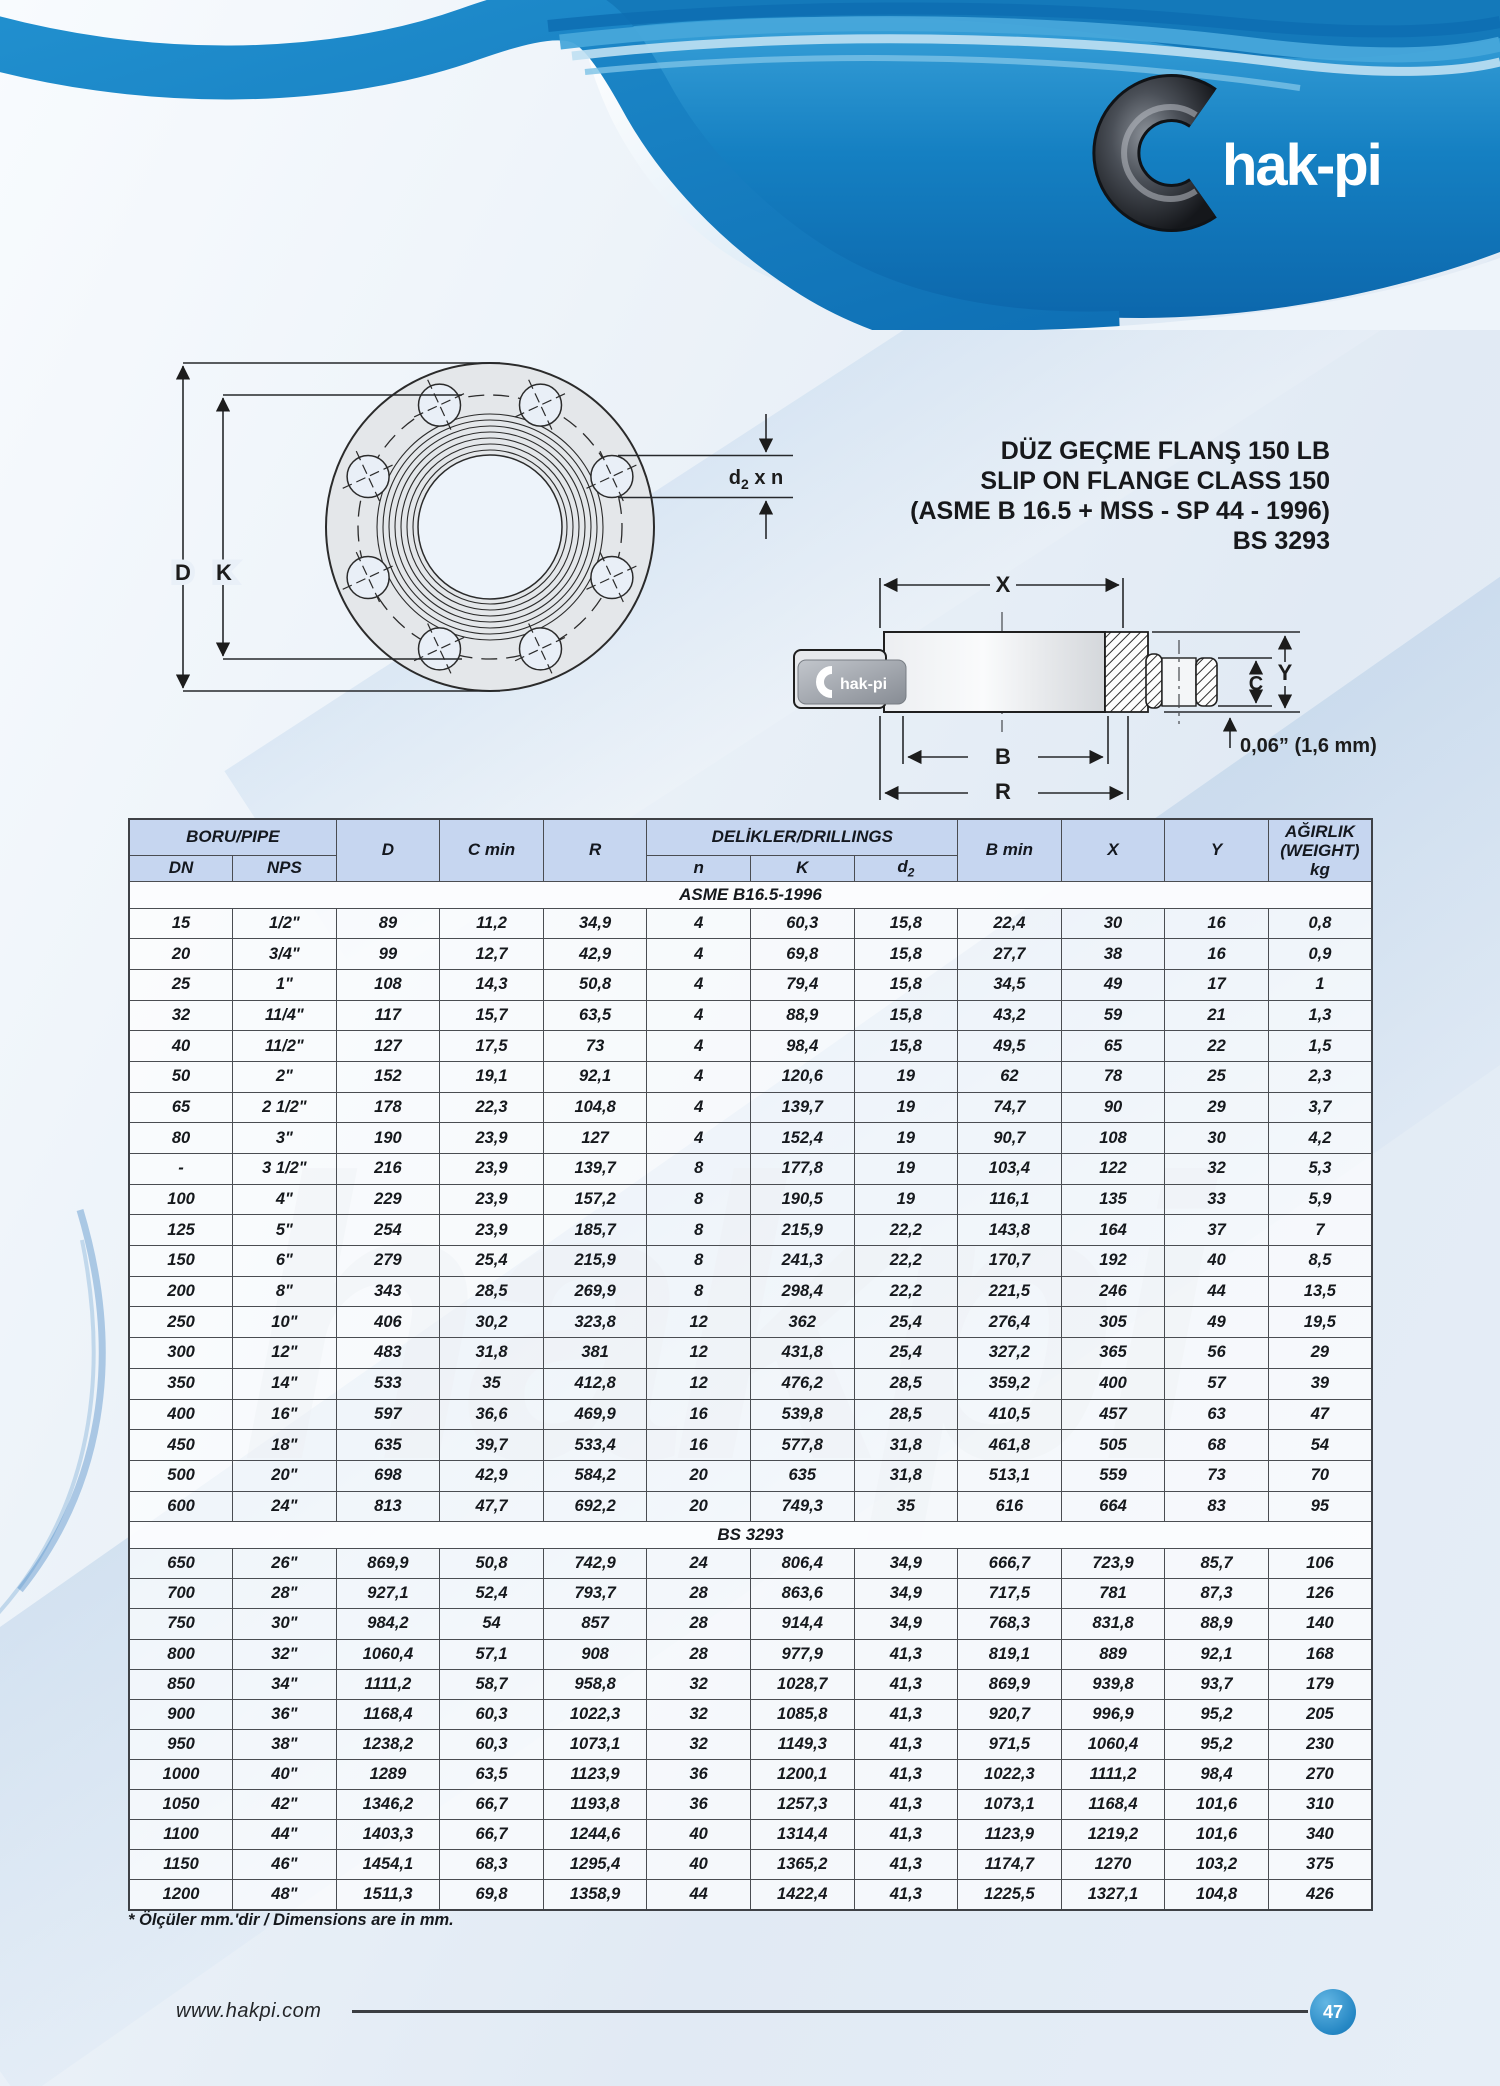  What do you see at coordinates (906, 1506) in the screenshot?
I see `table-cell: 35` at bounding box center [906, 1506].